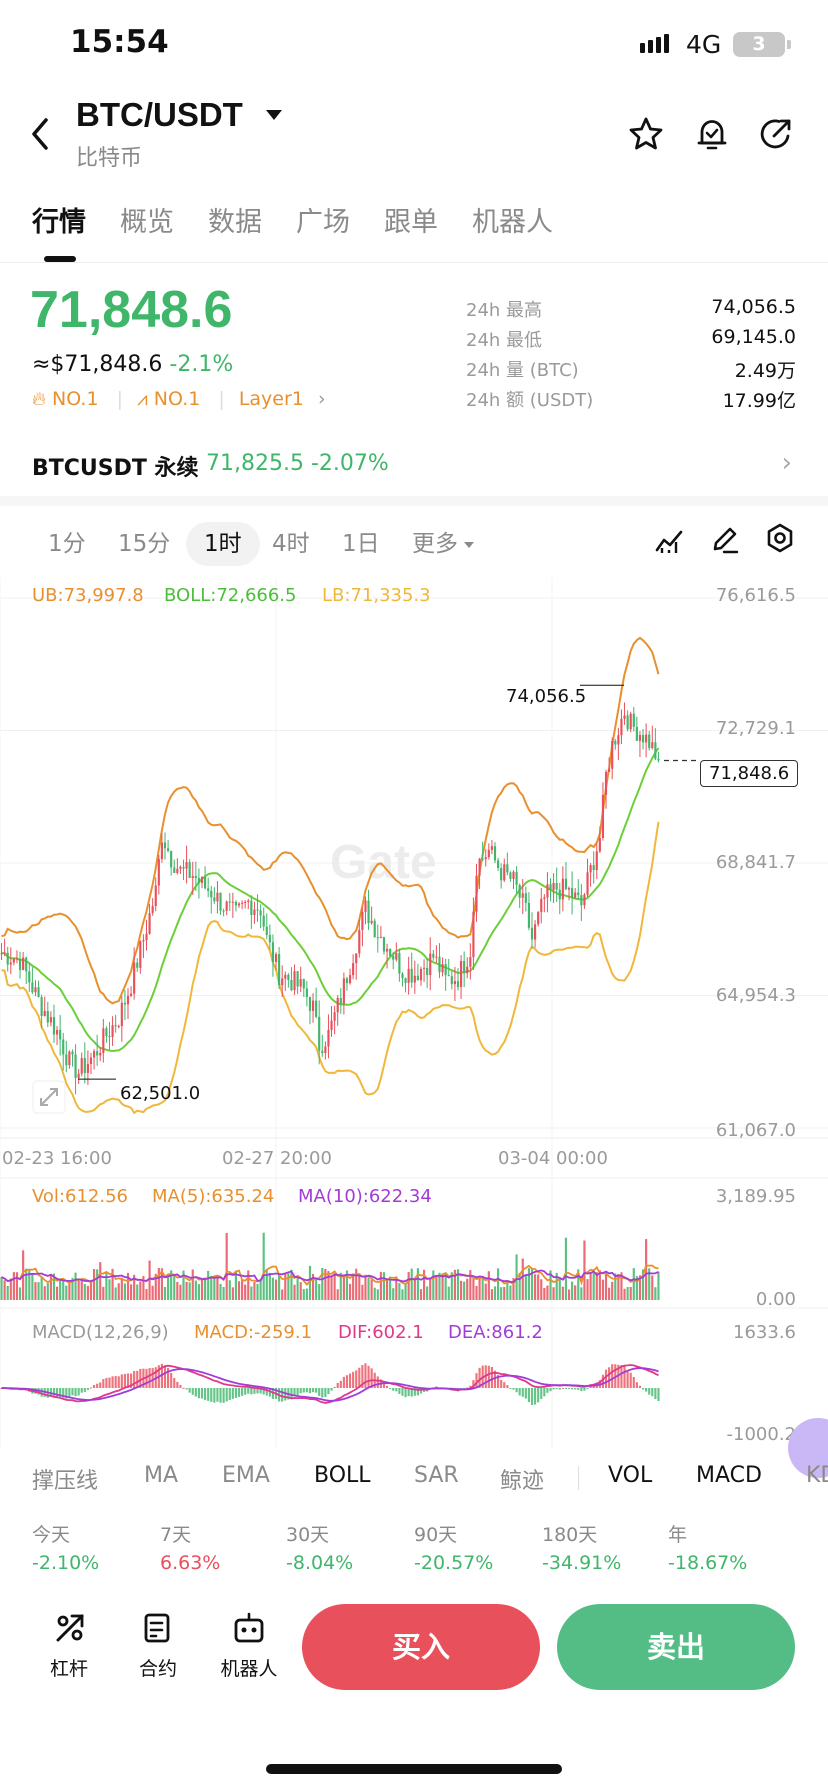 The width and height of the screenshot is (828, 1792). Describe the element at coordinates (522, 1481) in the screenshot. I see `itab-whale: 鲸迹` at that location.